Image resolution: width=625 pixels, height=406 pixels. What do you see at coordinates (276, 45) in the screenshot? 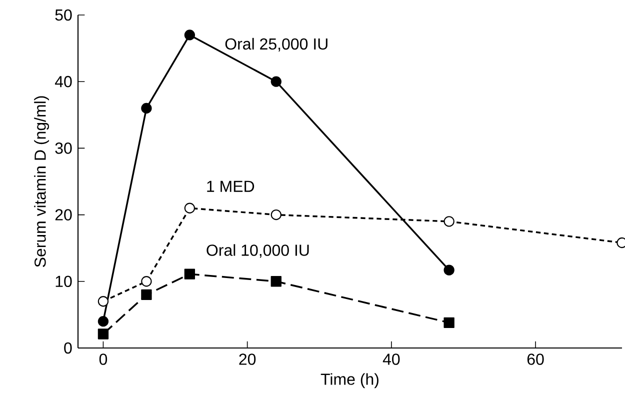
I see `series-label: Oral 25,000 IU` at bounding box center [276, 45].